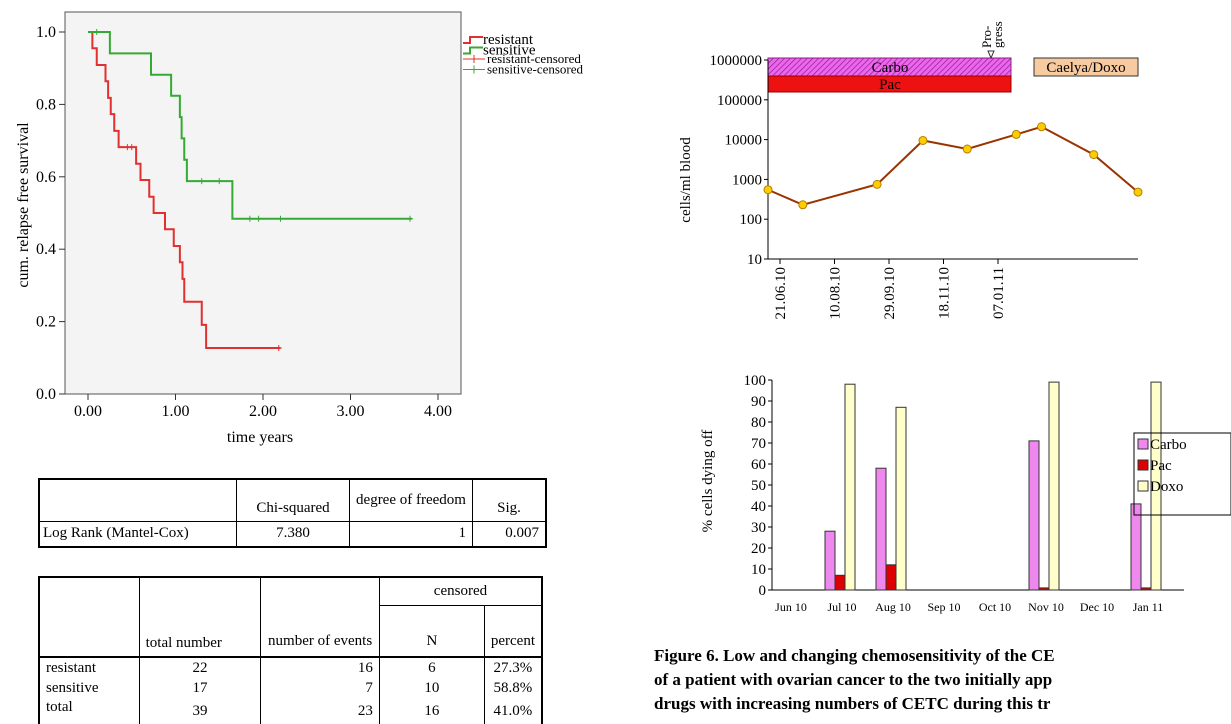 The image size is (1231, 724). Describe the element at coordinates (841, 607) in the screenshot. I see `x-tick-label: Jul 10` at that location.